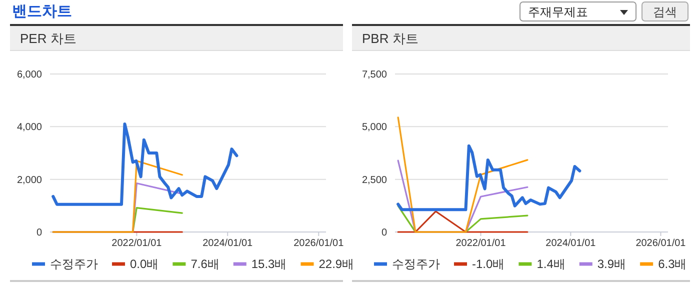 This screenshot has height=299, width=693. What do you see at coordinates (390, 38) in the screenshot?
I see `chart-title: PBR 차트` at bounding box center [390, 38].